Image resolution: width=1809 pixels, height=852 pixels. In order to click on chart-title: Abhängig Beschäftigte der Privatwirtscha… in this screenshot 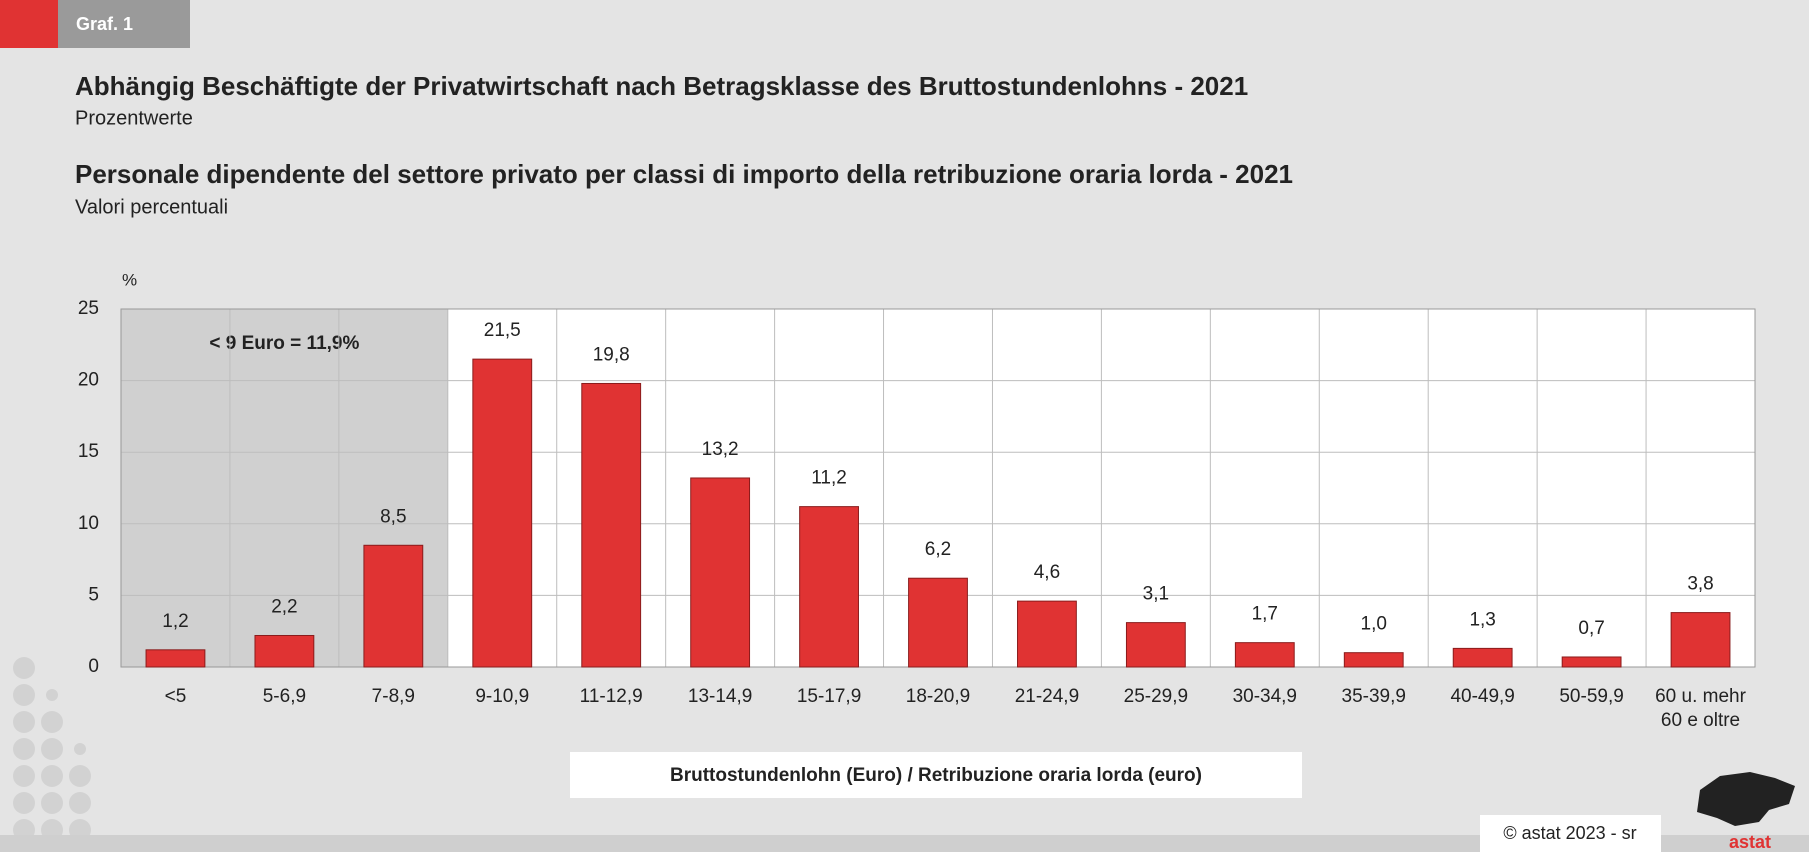, I will do `click(661, 86)`.